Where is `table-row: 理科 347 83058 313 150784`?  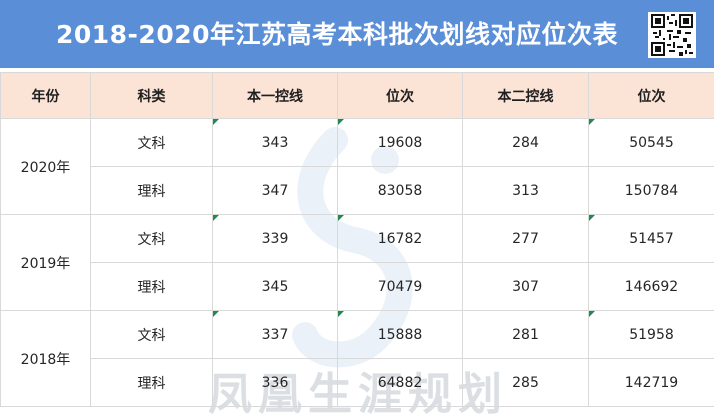 table-row: 理科 347 83058 313 150784 is located at coordinates (357, 190).